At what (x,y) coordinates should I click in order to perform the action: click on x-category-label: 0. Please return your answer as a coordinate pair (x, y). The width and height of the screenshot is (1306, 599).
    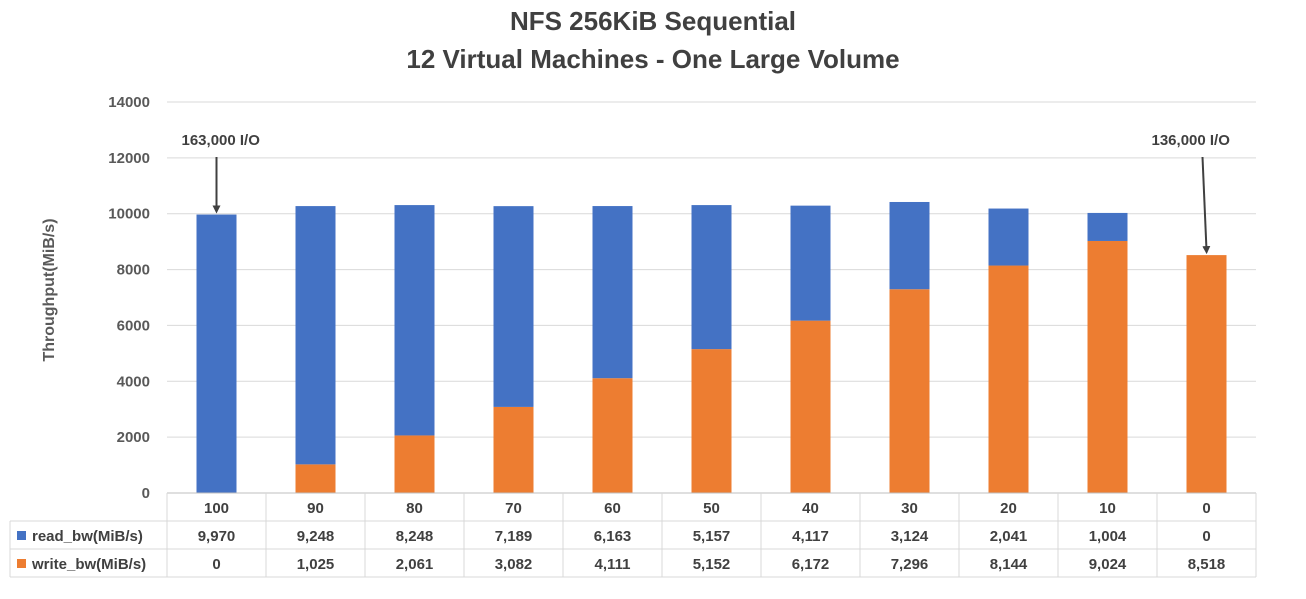
    Looking at the image, I should click on (1206, 508).